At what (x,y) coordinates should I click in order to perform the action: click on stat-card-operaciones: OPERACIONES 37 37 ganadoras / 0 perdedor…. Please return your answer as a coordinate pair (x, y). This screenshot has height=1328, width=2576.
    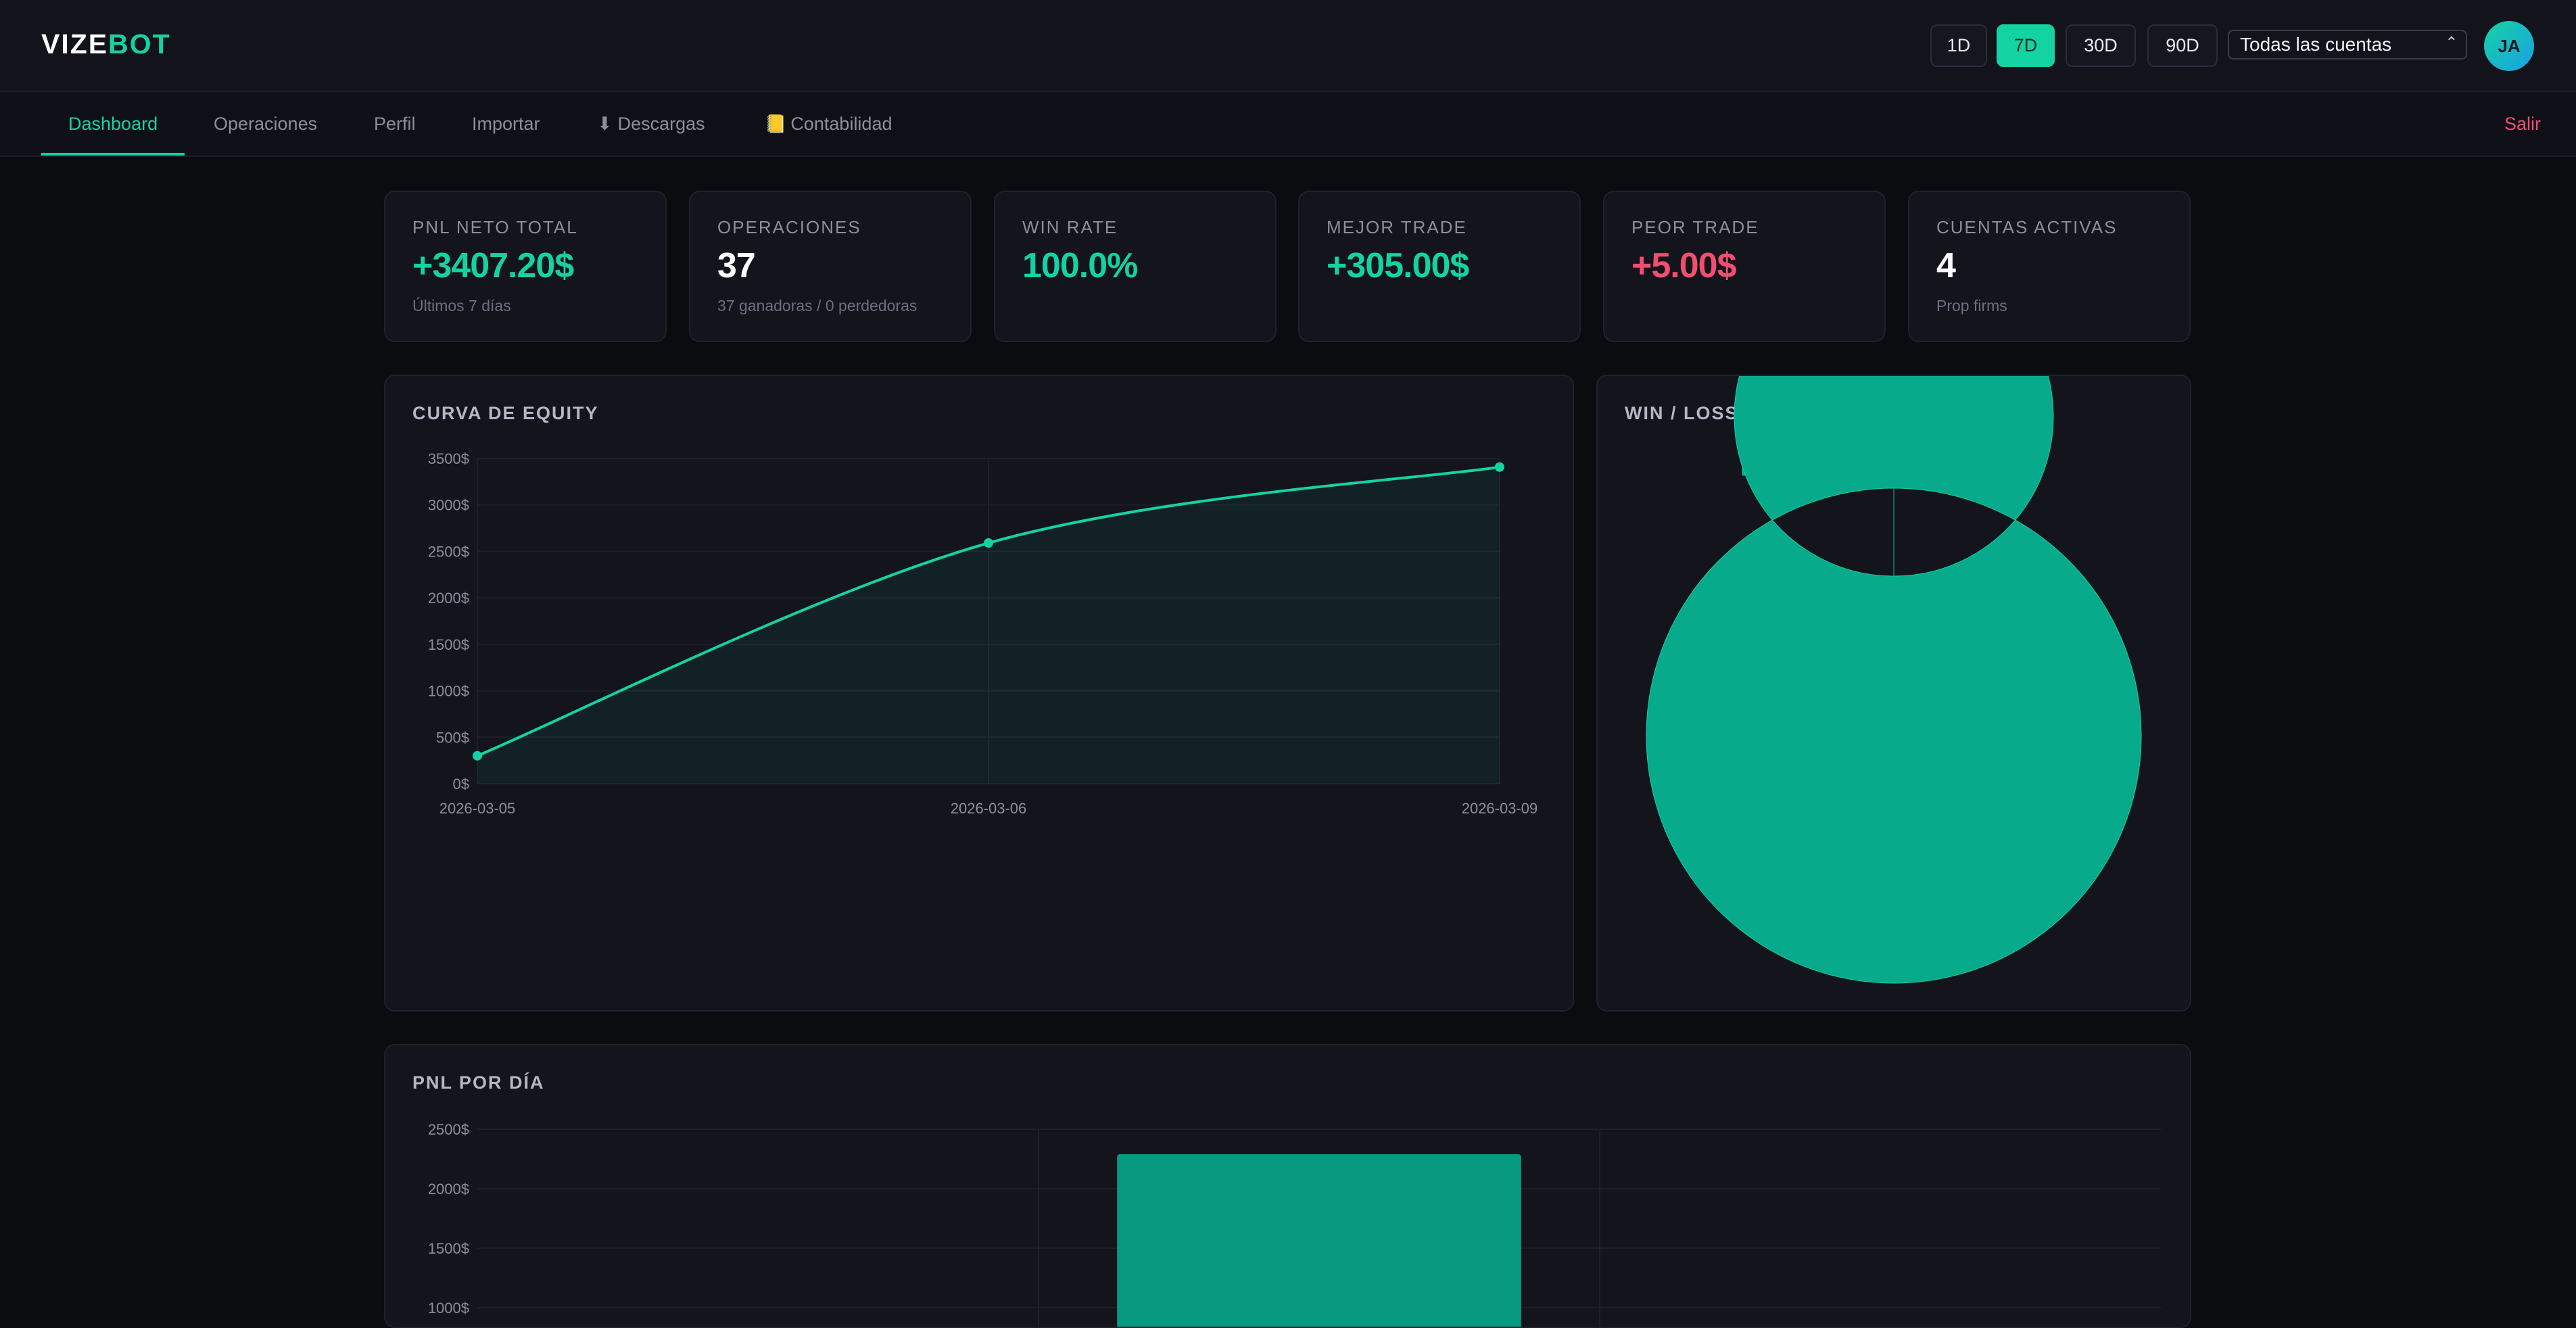
    Looking at the image, I should click on (830, 266).